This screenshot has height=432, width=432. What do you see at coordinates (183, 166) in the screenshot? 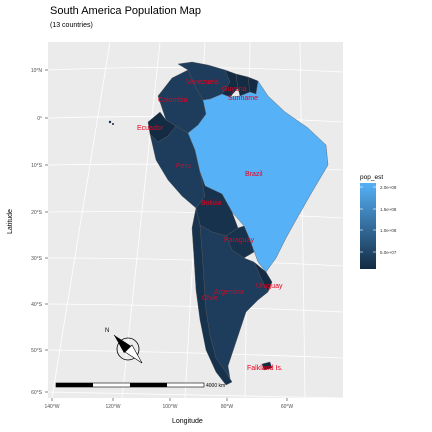
I see `label-peru: Peru` at bounding box center [183, 166].